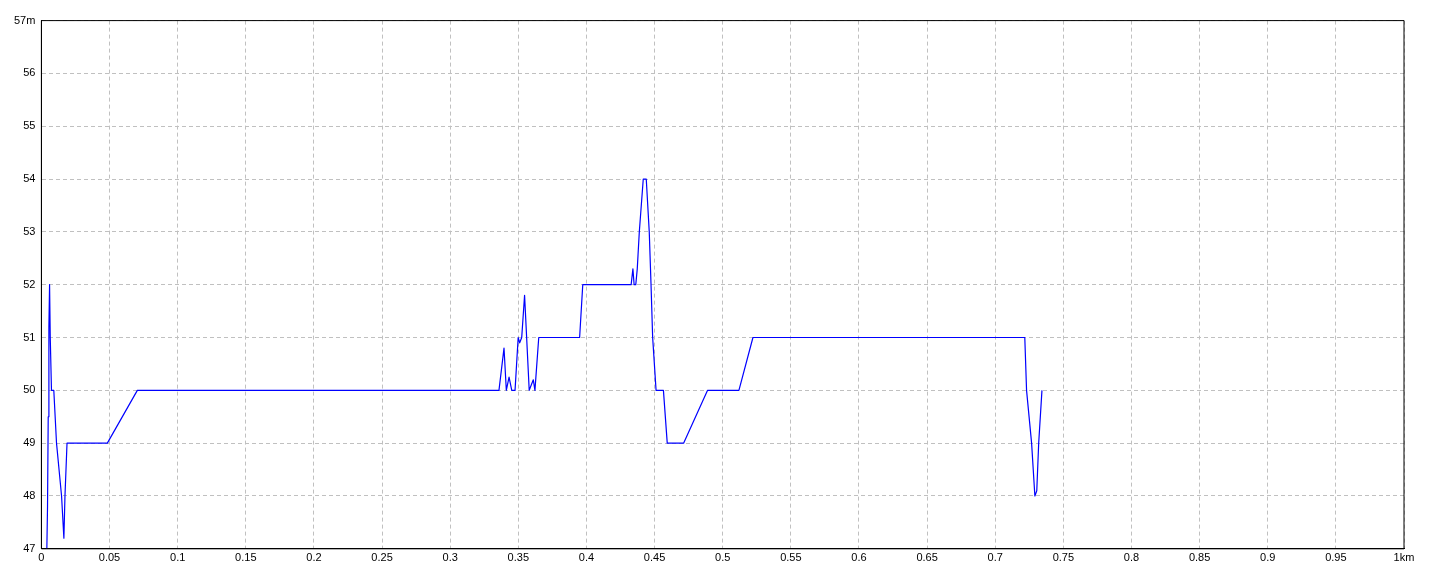 Image resolution: width=1440 pixels, height=576 pixels. Describe the element at coordinates (1404, 557) in the screenshot. I see `x-tick-label: 1km` at that location.